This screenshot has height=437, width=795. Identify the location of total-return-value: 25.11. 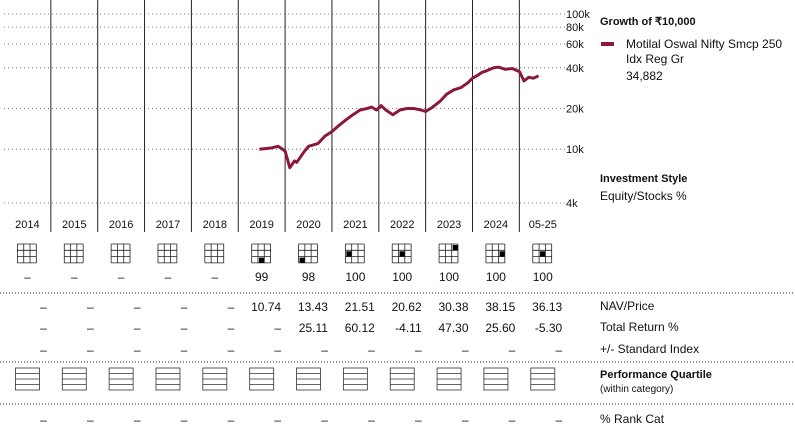
(313, 328).